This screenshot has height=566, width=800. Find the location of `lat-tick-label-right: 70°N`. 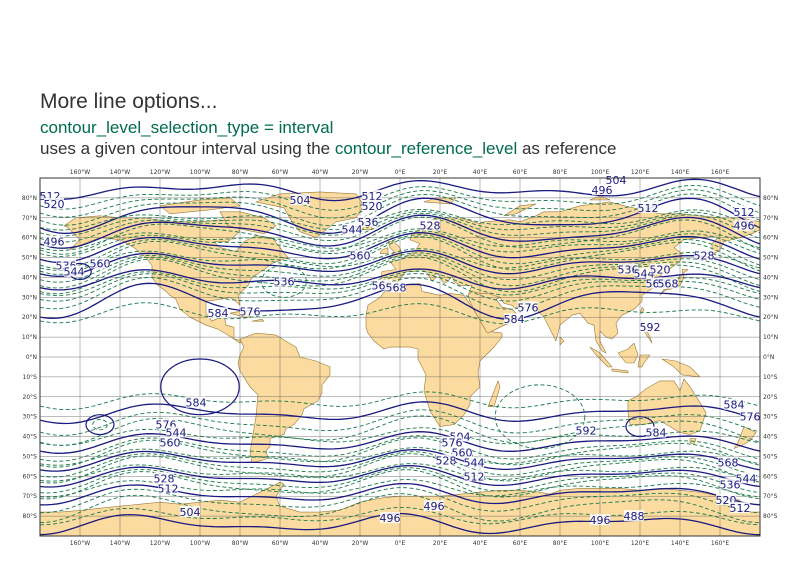

lat-tick-label-right: 70°N is located at coordinates (770, 218).